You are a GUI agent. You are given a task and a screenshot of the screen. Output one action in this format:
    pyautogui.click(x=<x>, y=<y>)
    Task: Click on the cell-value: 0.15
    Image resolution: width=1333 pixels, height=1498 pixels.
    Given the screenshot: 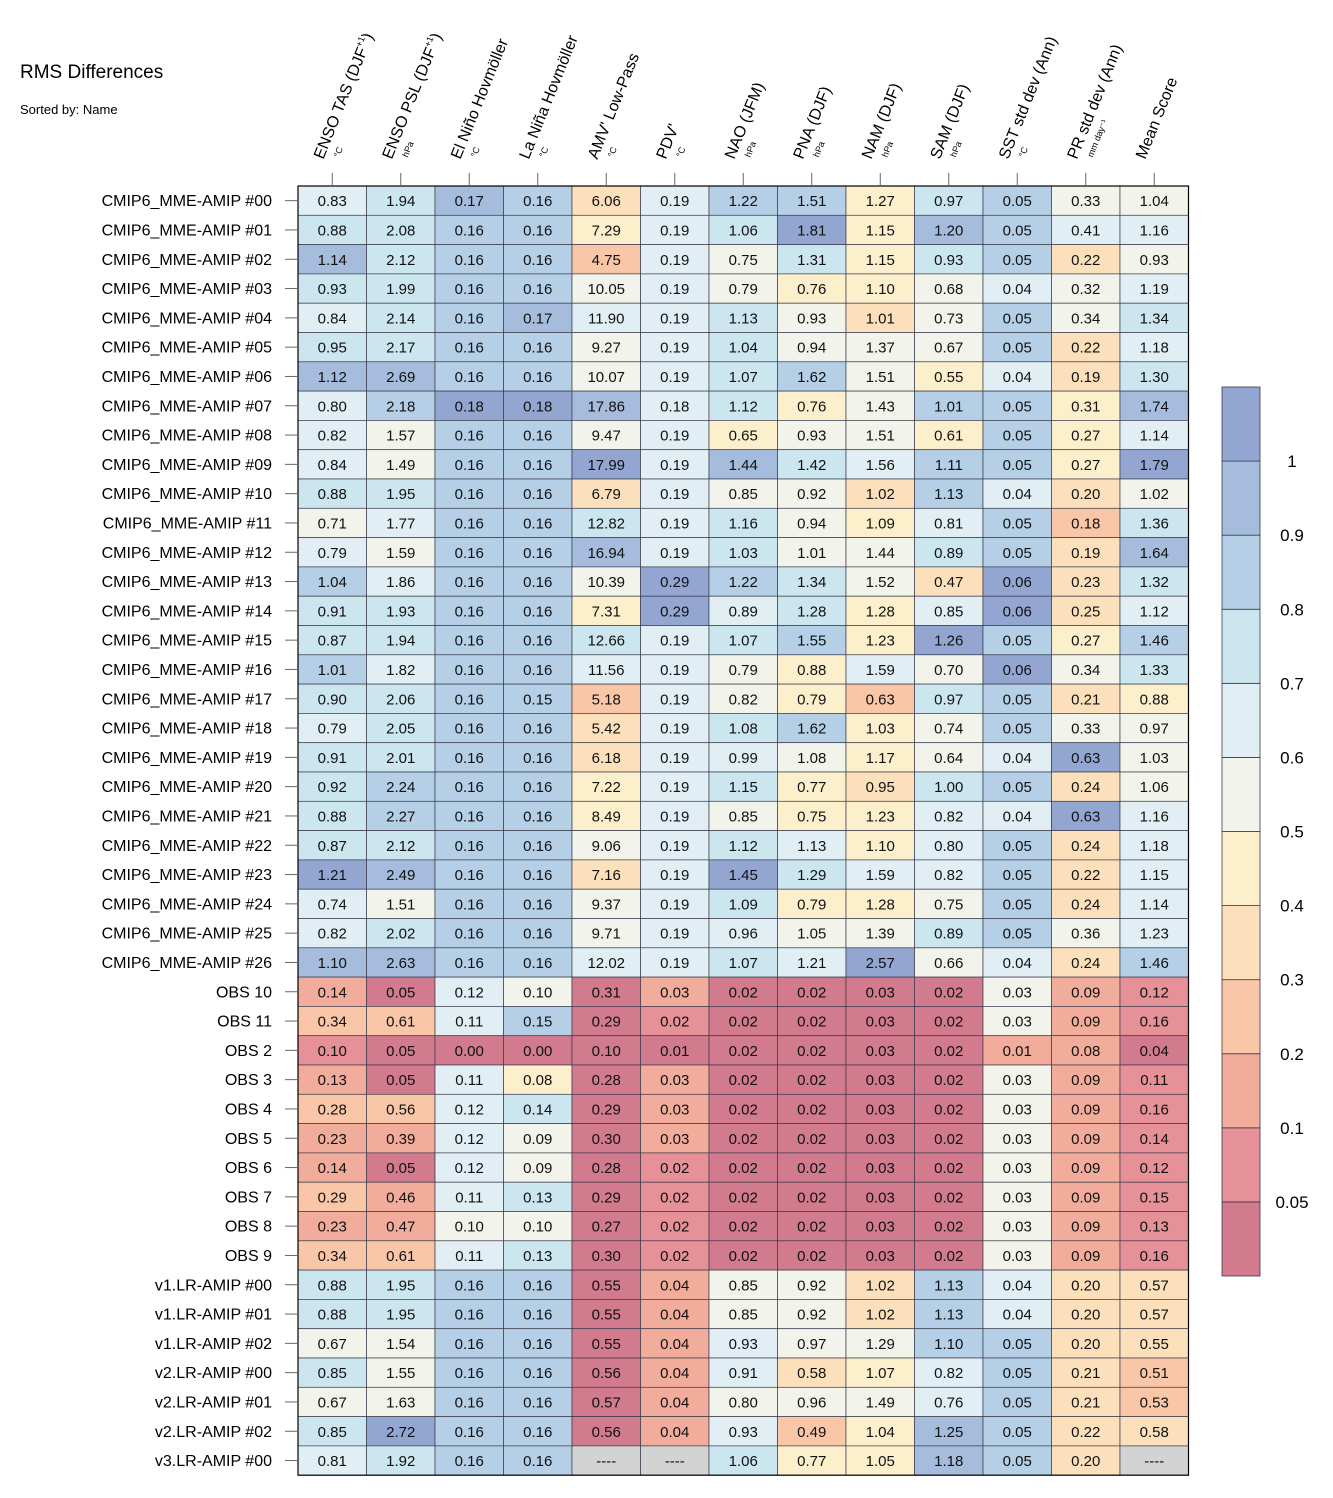 What is the action you would take?
    pyautogui.click(x=537, y=1022)
    